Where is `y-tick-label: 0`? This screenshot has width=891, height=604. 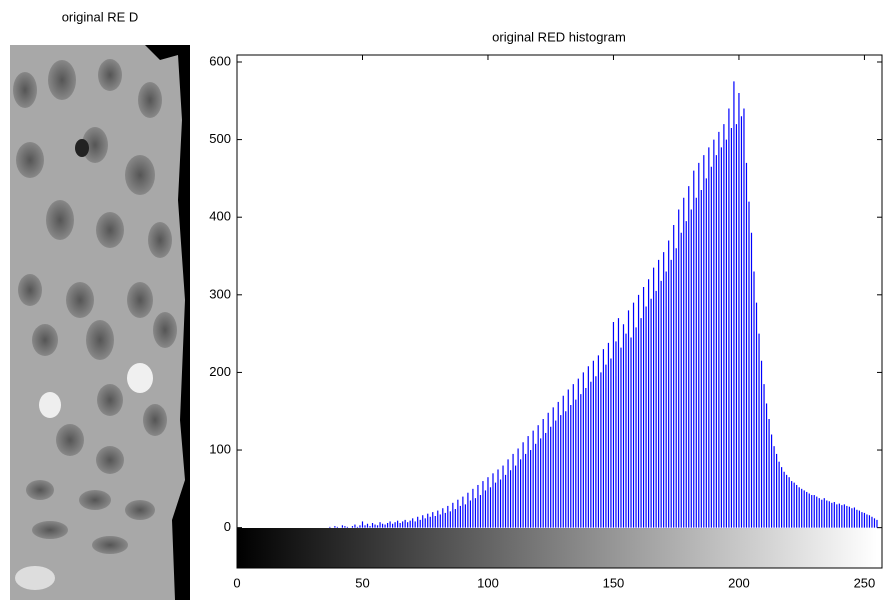
y-tick-label: 0 is located at coordinates (227, 526).